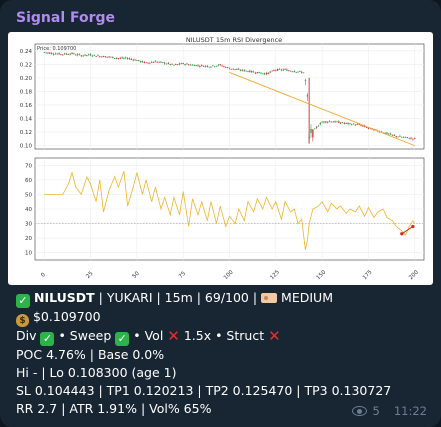 This screenshot has width=441, height=427. Describe the element at coordinates (26, 52) in the screenshot. I see `price-y-tick-label: 0.24` at that location.